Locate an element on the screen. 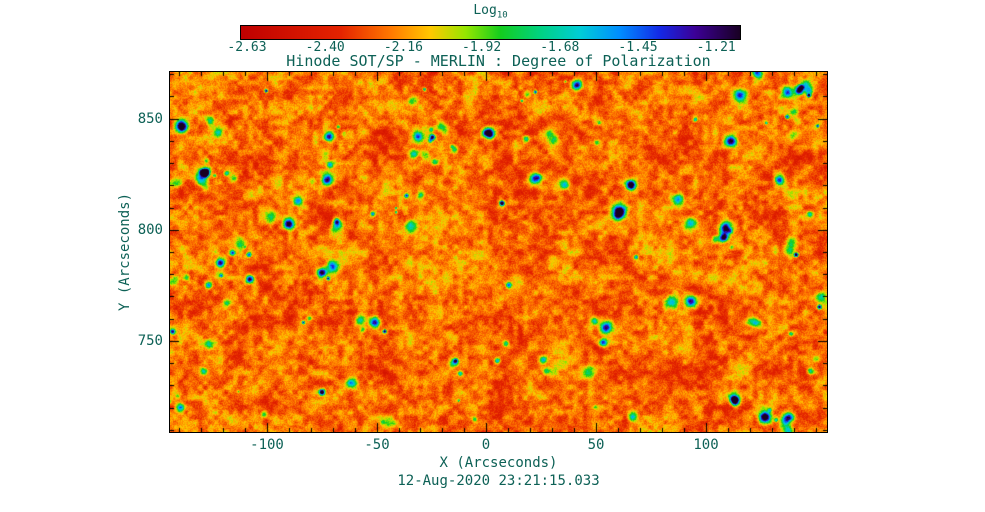 The image size is (985, 512). timestamp: 12-Aug-2020 23:21:15.033 is located at coordinates (498, 481).